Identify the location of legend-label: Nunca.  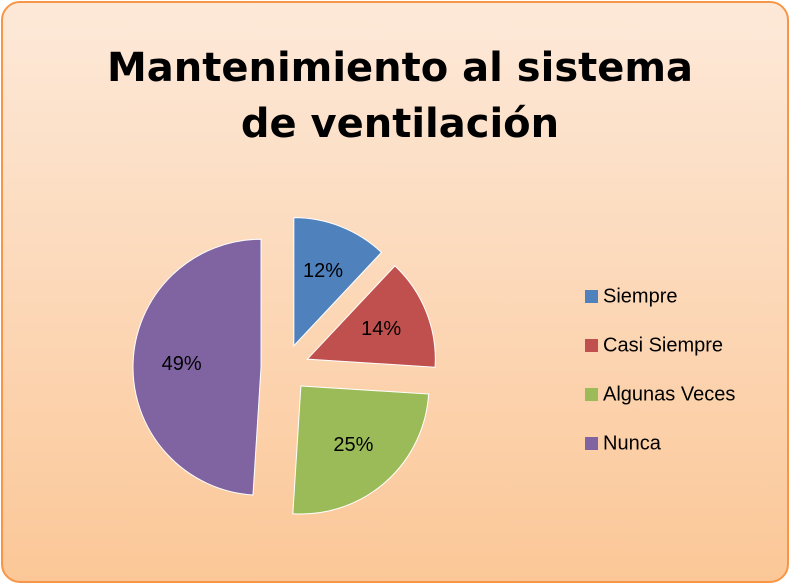
(632, 443).